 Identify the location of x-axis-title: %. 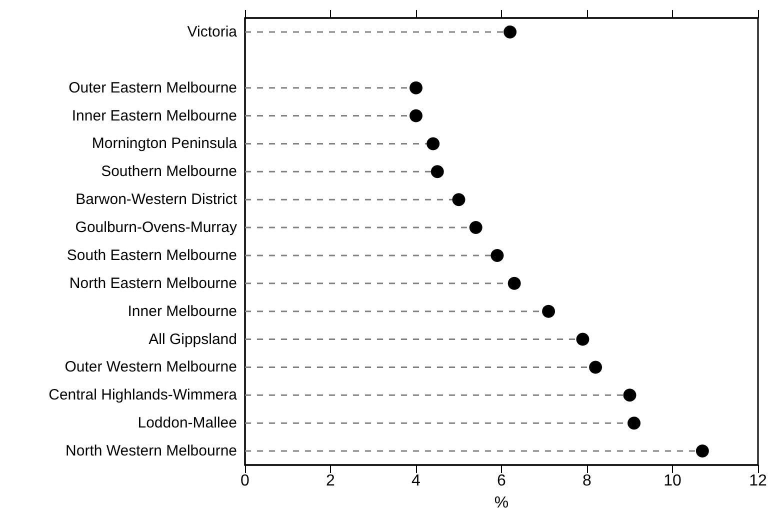
(501, 503).